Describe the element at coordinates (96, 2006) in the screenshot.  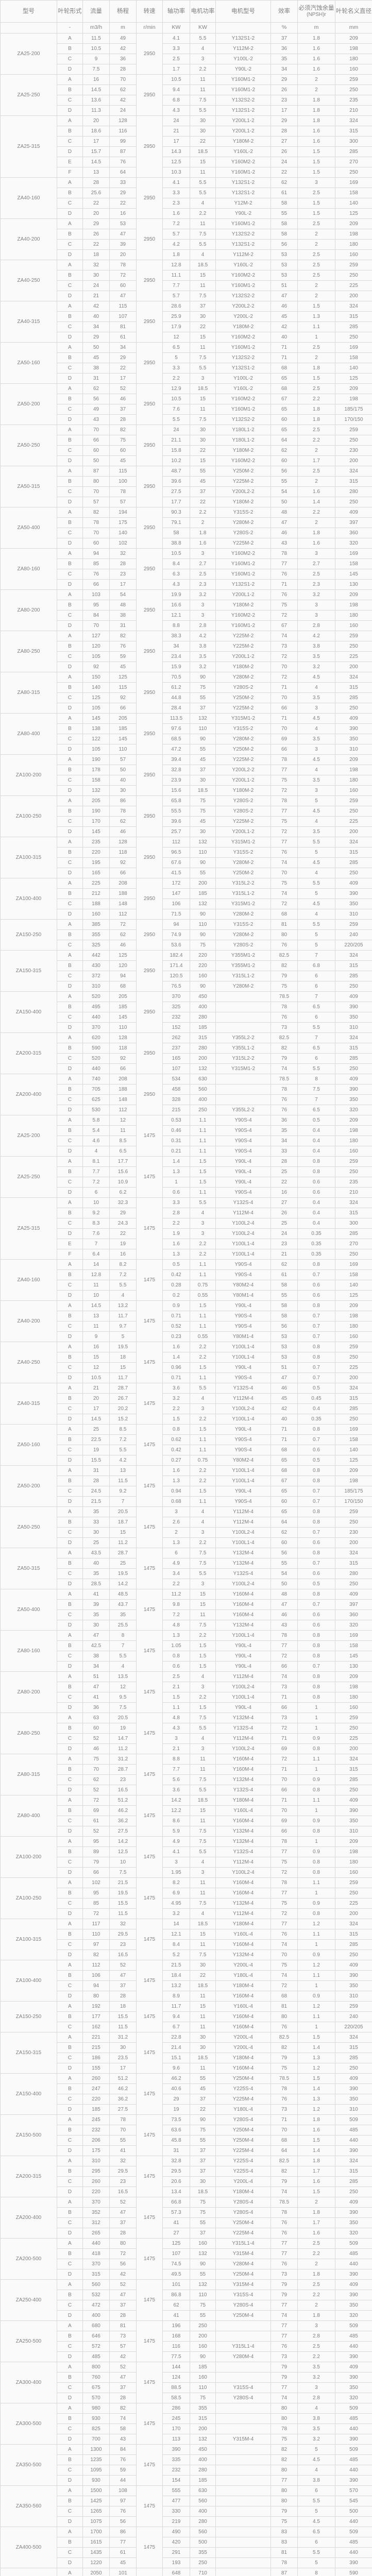
I see `cell-flow: 192` at that location.